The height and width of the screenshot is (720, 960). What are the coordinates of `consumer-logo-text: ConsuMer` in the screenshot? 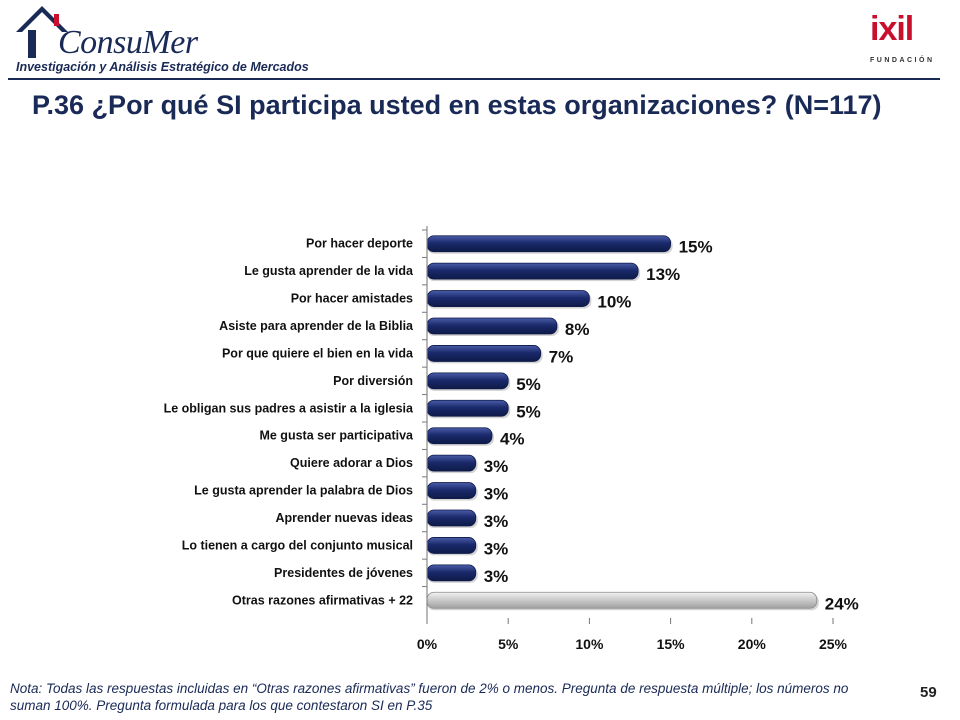 It's located at (128, 42).